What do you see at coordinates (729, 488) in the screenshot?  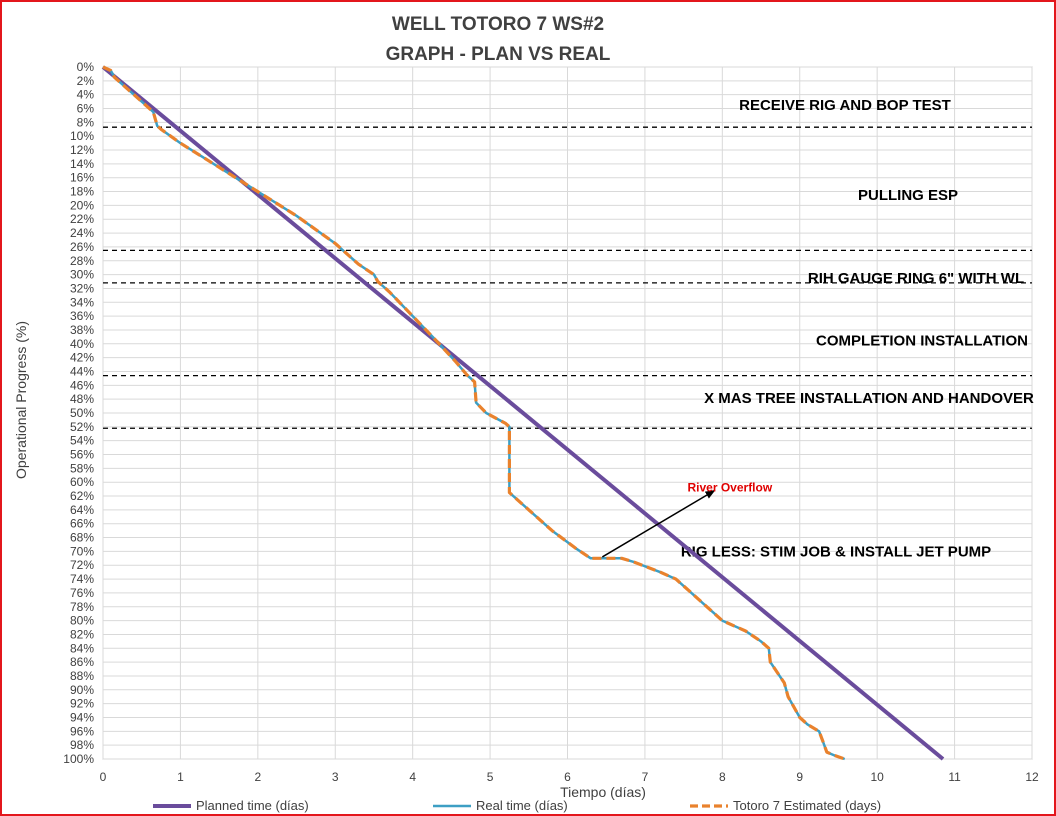 I see `annotation-text: River Overflow` at bounding box center [729, 488].